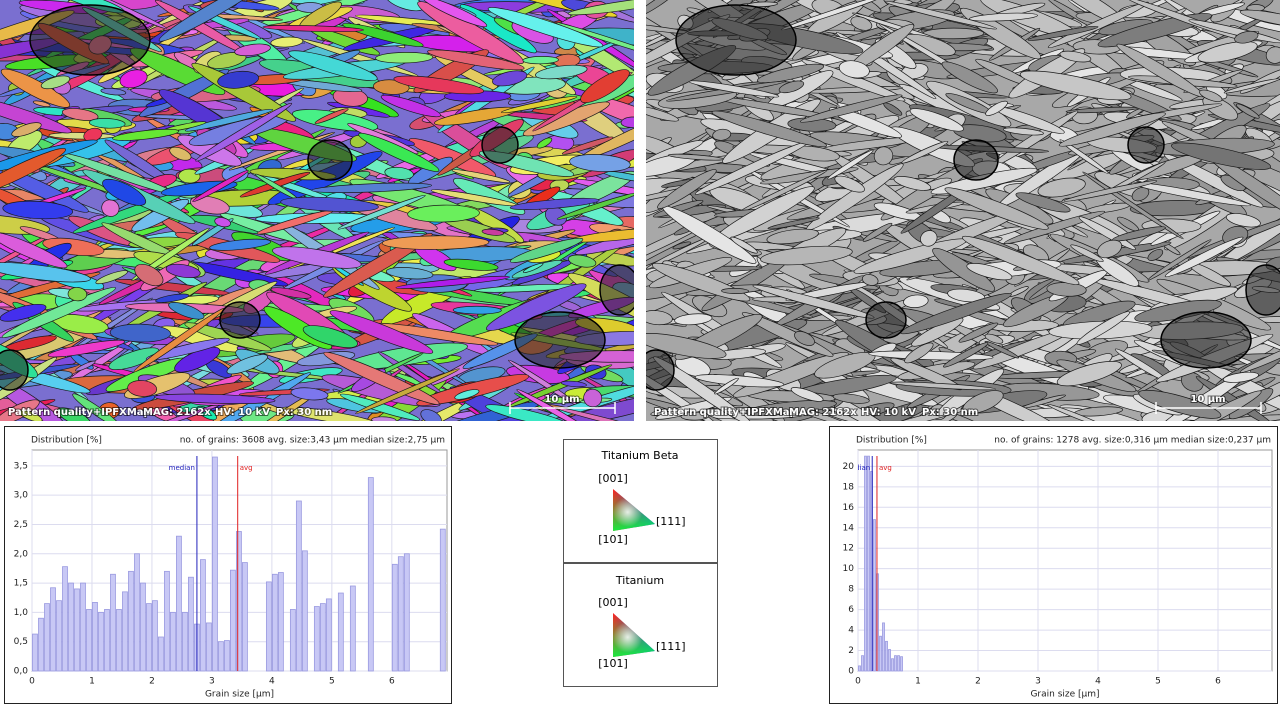 This screenshot has width=1280, height=706. Describe the element at coordinates (21, 584) in the screenshot. I see `y-tick-label: 1,5` at that location.